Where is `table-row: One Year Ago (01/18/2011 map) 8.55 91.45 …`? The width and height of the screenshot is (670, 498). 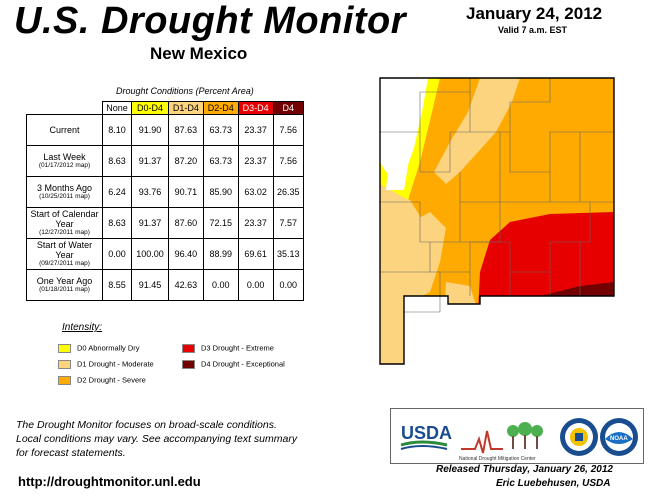 table-row: One Year Ago (01/18/2011 map) 8.55 91.45 … is located at coordinates (165, 285).